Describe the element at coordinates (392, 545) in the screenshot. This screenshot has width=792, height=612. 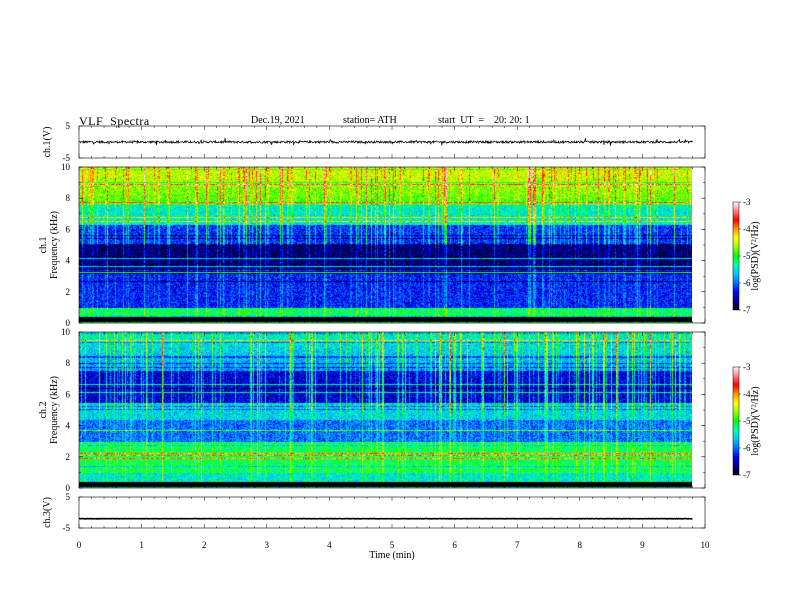
I see `x-tick-label: 5` at that location.